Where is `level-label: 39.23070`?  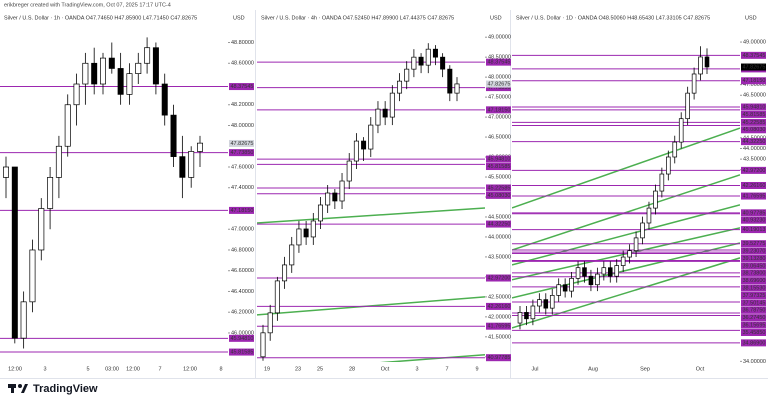 level-label: 39.23070 is located at coordinates (754, 252).